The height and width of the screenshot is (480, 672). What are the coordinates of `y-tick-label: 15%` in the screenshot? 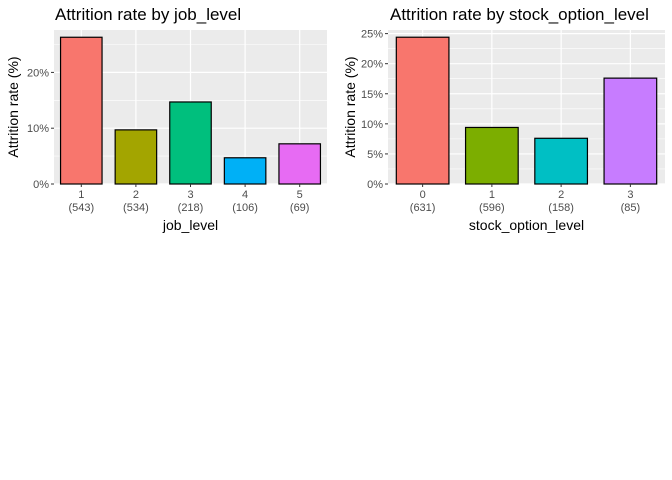 It's located at (372, 95).